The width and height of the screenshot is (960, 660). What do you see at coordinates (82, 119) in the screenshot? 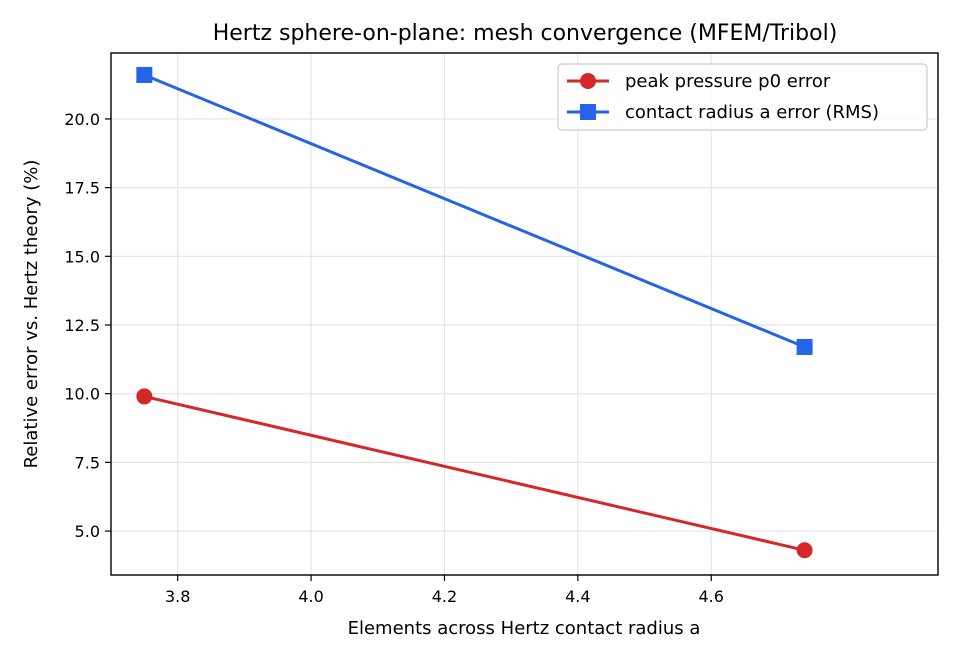
I see `y-tick-label: 20.0` at bounding box center [82, 119].